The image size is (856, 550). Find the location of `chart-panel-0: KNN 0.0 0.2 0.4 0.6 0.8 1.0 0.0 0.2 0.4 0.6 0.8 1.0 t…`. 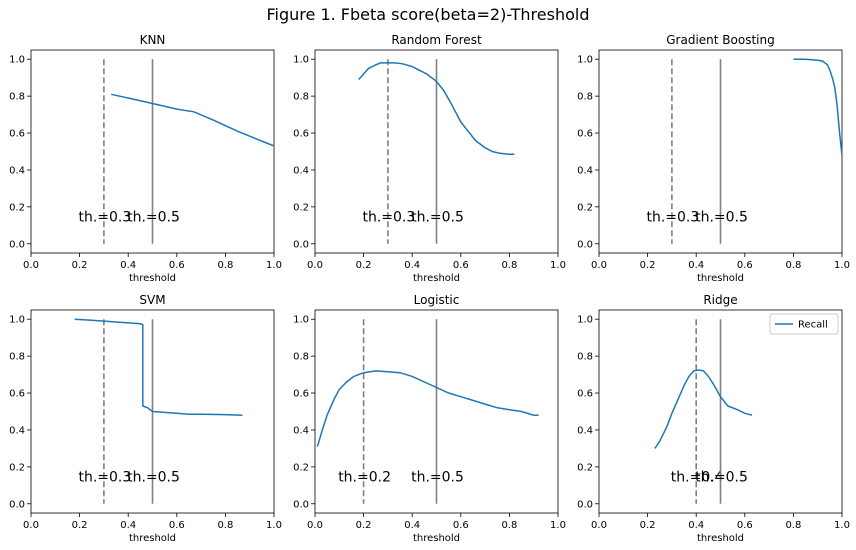

chart-panel-0: KNN 0.0 0.2 0.4 0.6 0.8 1.0 0.0 0.2 0.4 0.6 0.8 1.0 t… is located at coordinates (145, 158).